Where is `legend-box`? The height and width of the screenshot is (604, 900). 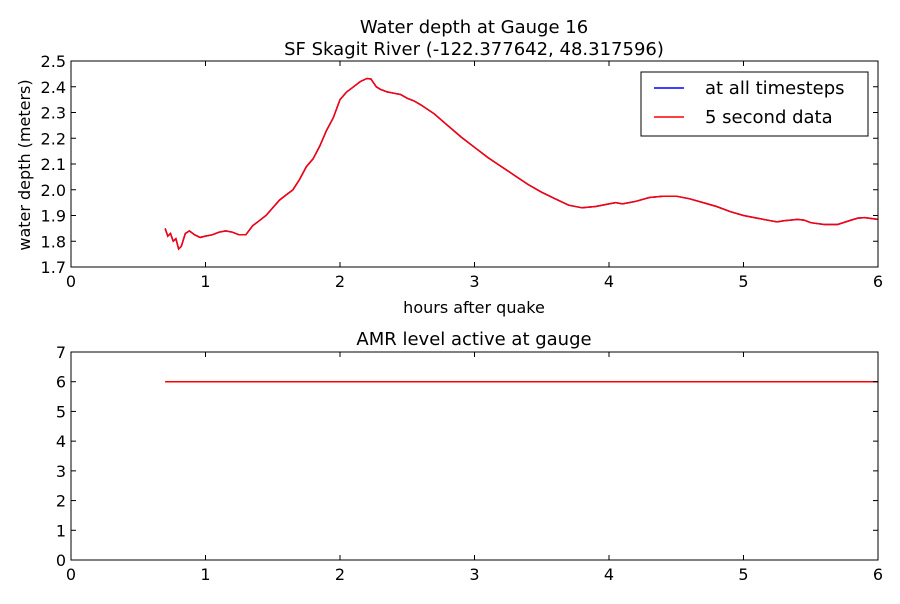 legend-box is located at coordinates (754, 104).